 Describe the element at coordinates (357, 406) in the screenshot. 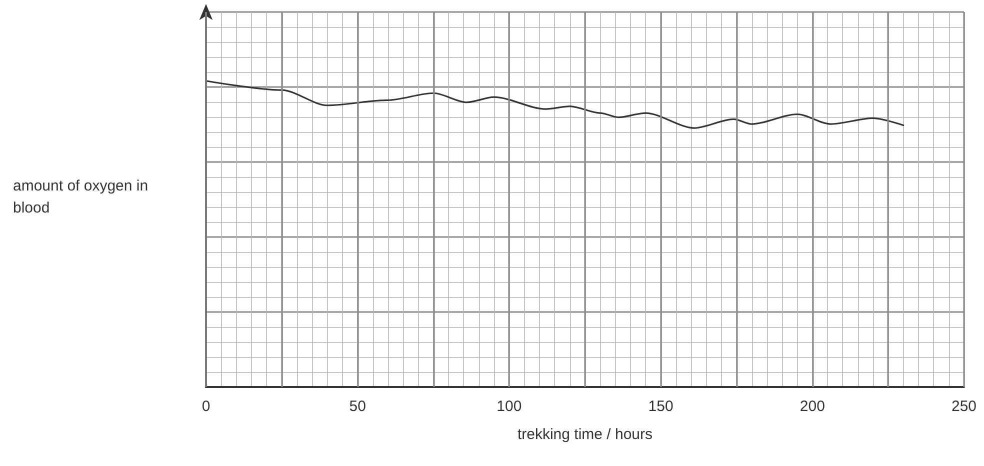

I see `x-tick-label: 50` at that location.